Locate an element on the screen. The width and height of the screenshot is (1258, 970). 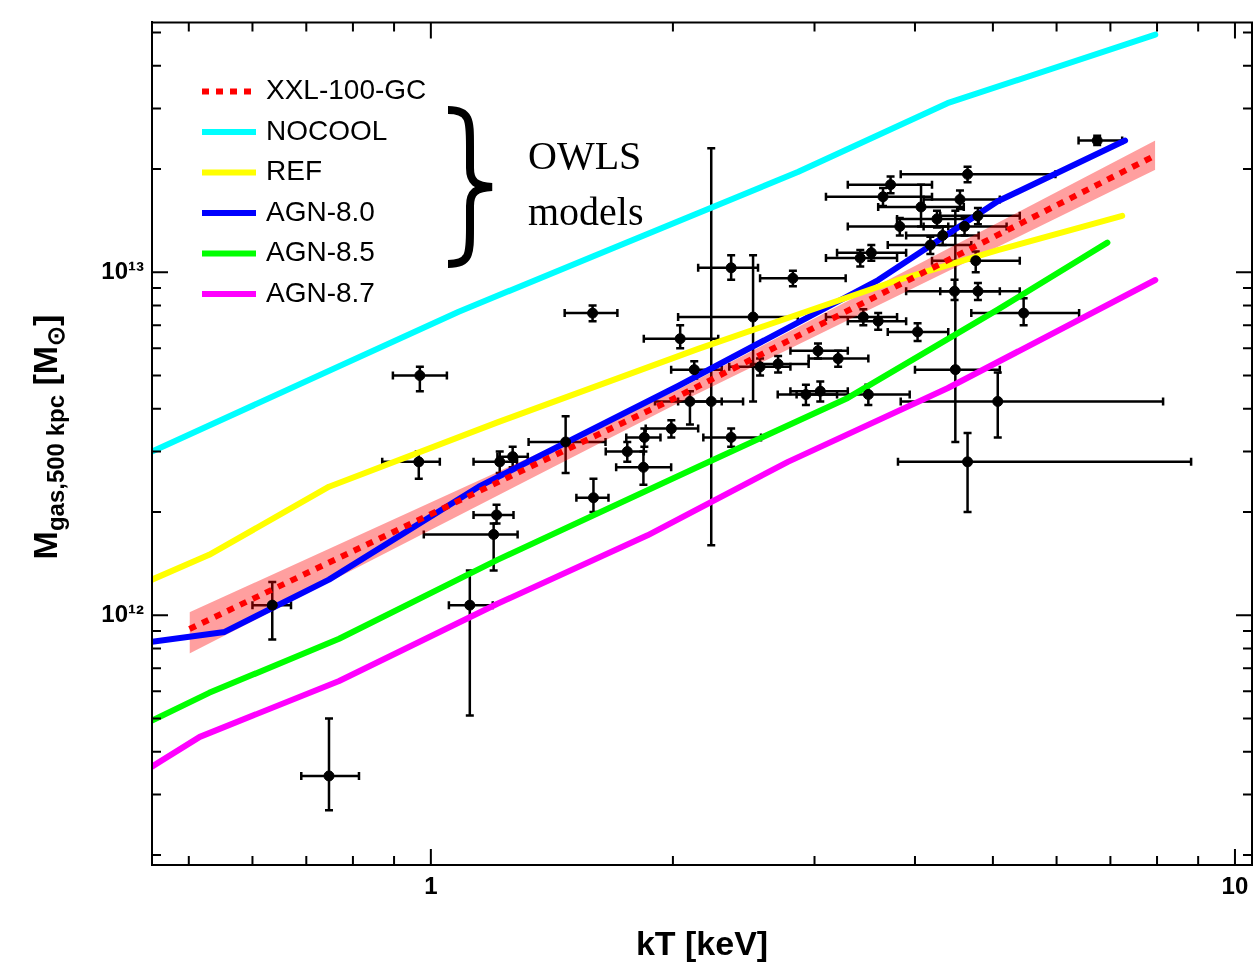
legend-label: AGN-8.7 is located at coordinates (320, 292).